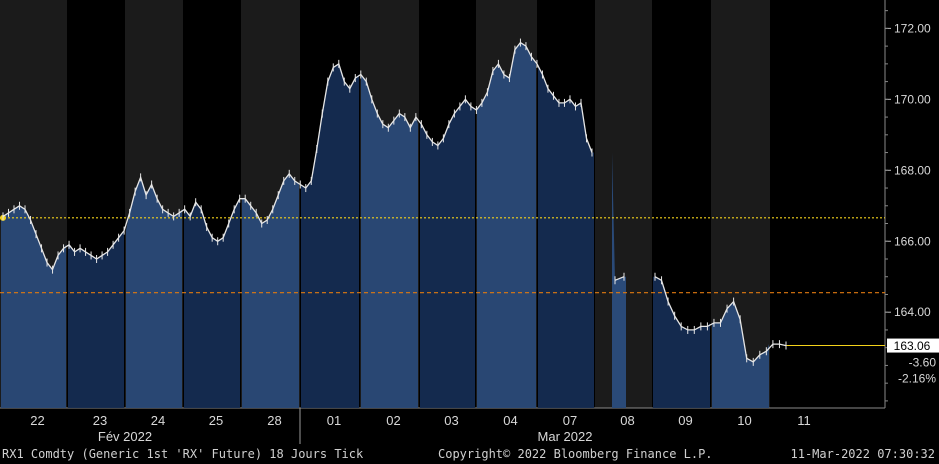 Image resolution: width=939 pixels, height=464 pixels. What do you see at coordinates (800, 204) in the screenshot?
I see `day-band` at bounding box center [800, 204].